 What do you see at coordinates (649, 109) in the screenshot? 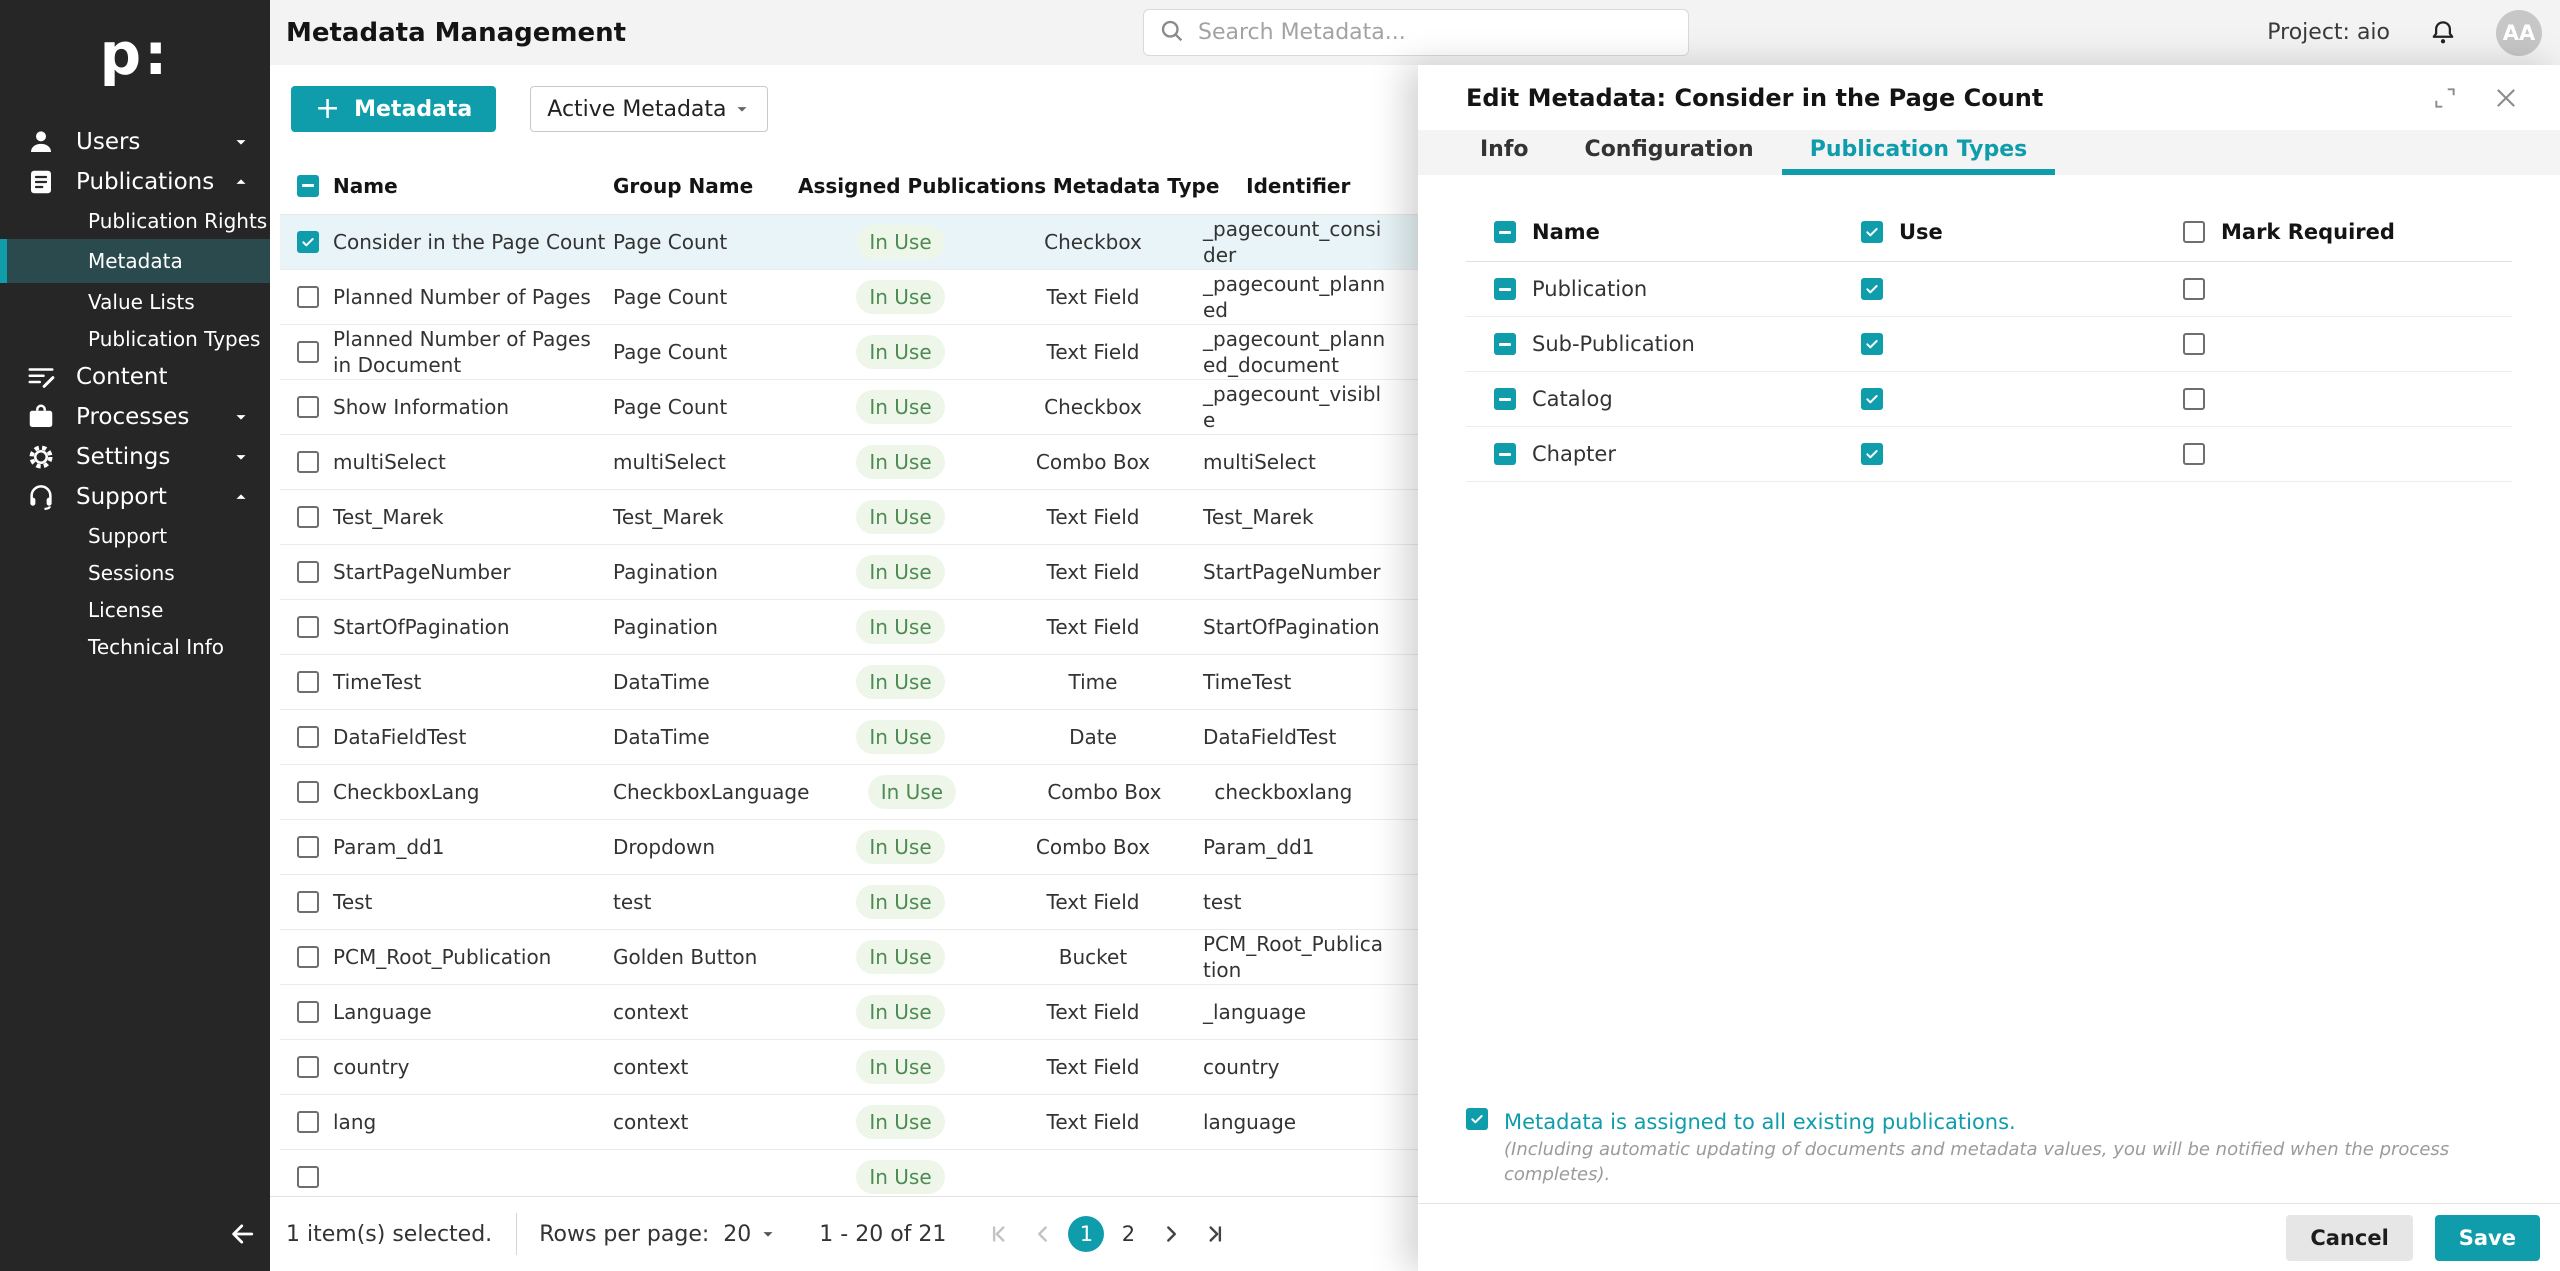
I see `metadata-filter-select: Active Metadata` at bounding box center [649, 109].